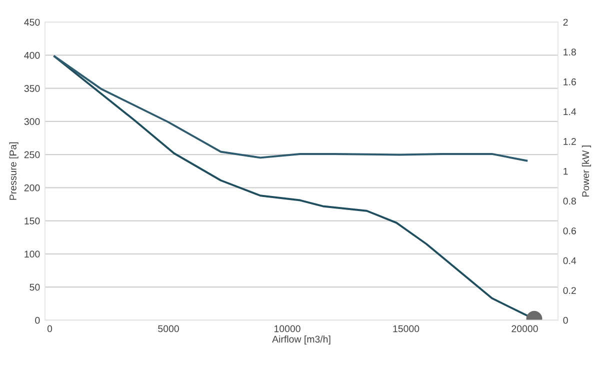 The height and width of the screenshot is (368, 600). I want to click on y-tick-label: 200, so click(32, 188).